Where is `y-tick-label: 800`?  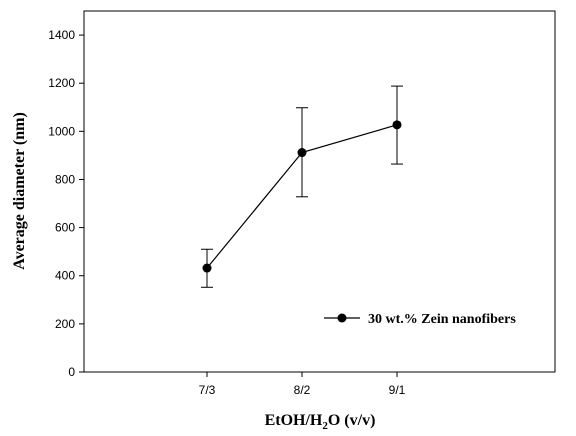 y-tick-label: 800 is located at coordinates (65, 179).